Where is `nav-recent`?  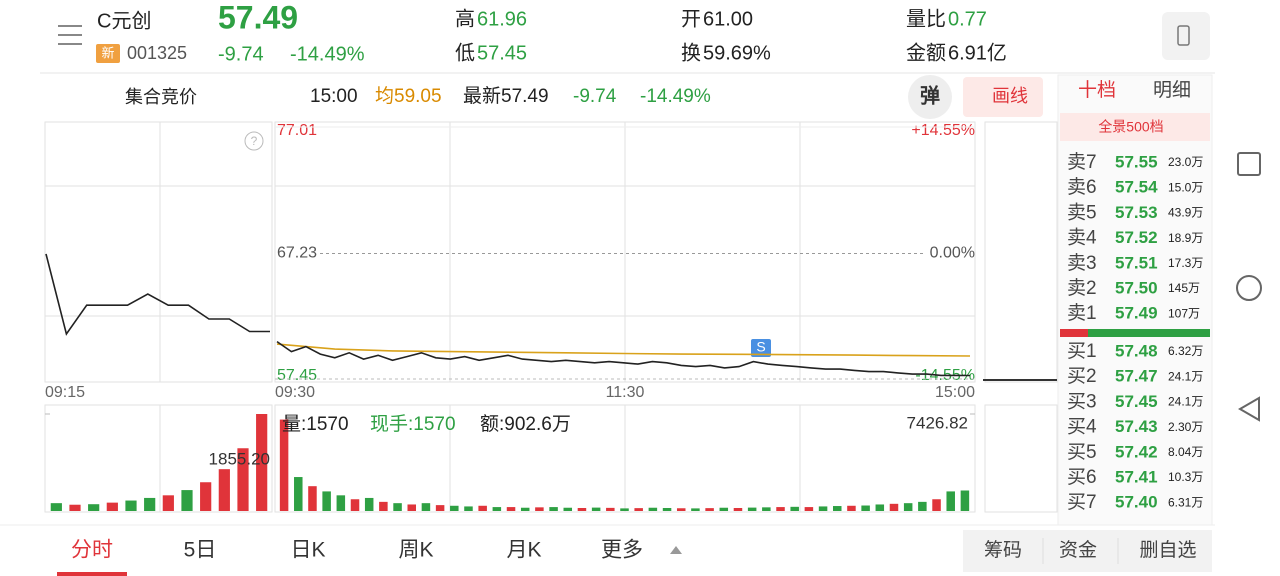
nav-recent is located at coordinates (1249, 164).